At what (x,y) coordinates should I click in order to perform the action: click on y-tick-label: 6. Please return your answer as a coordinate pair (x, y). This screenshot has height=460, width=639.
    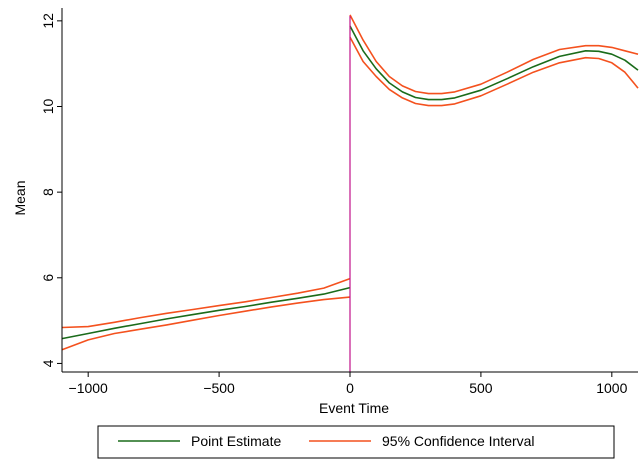
    Looking at the image, I should click on (48, 278).